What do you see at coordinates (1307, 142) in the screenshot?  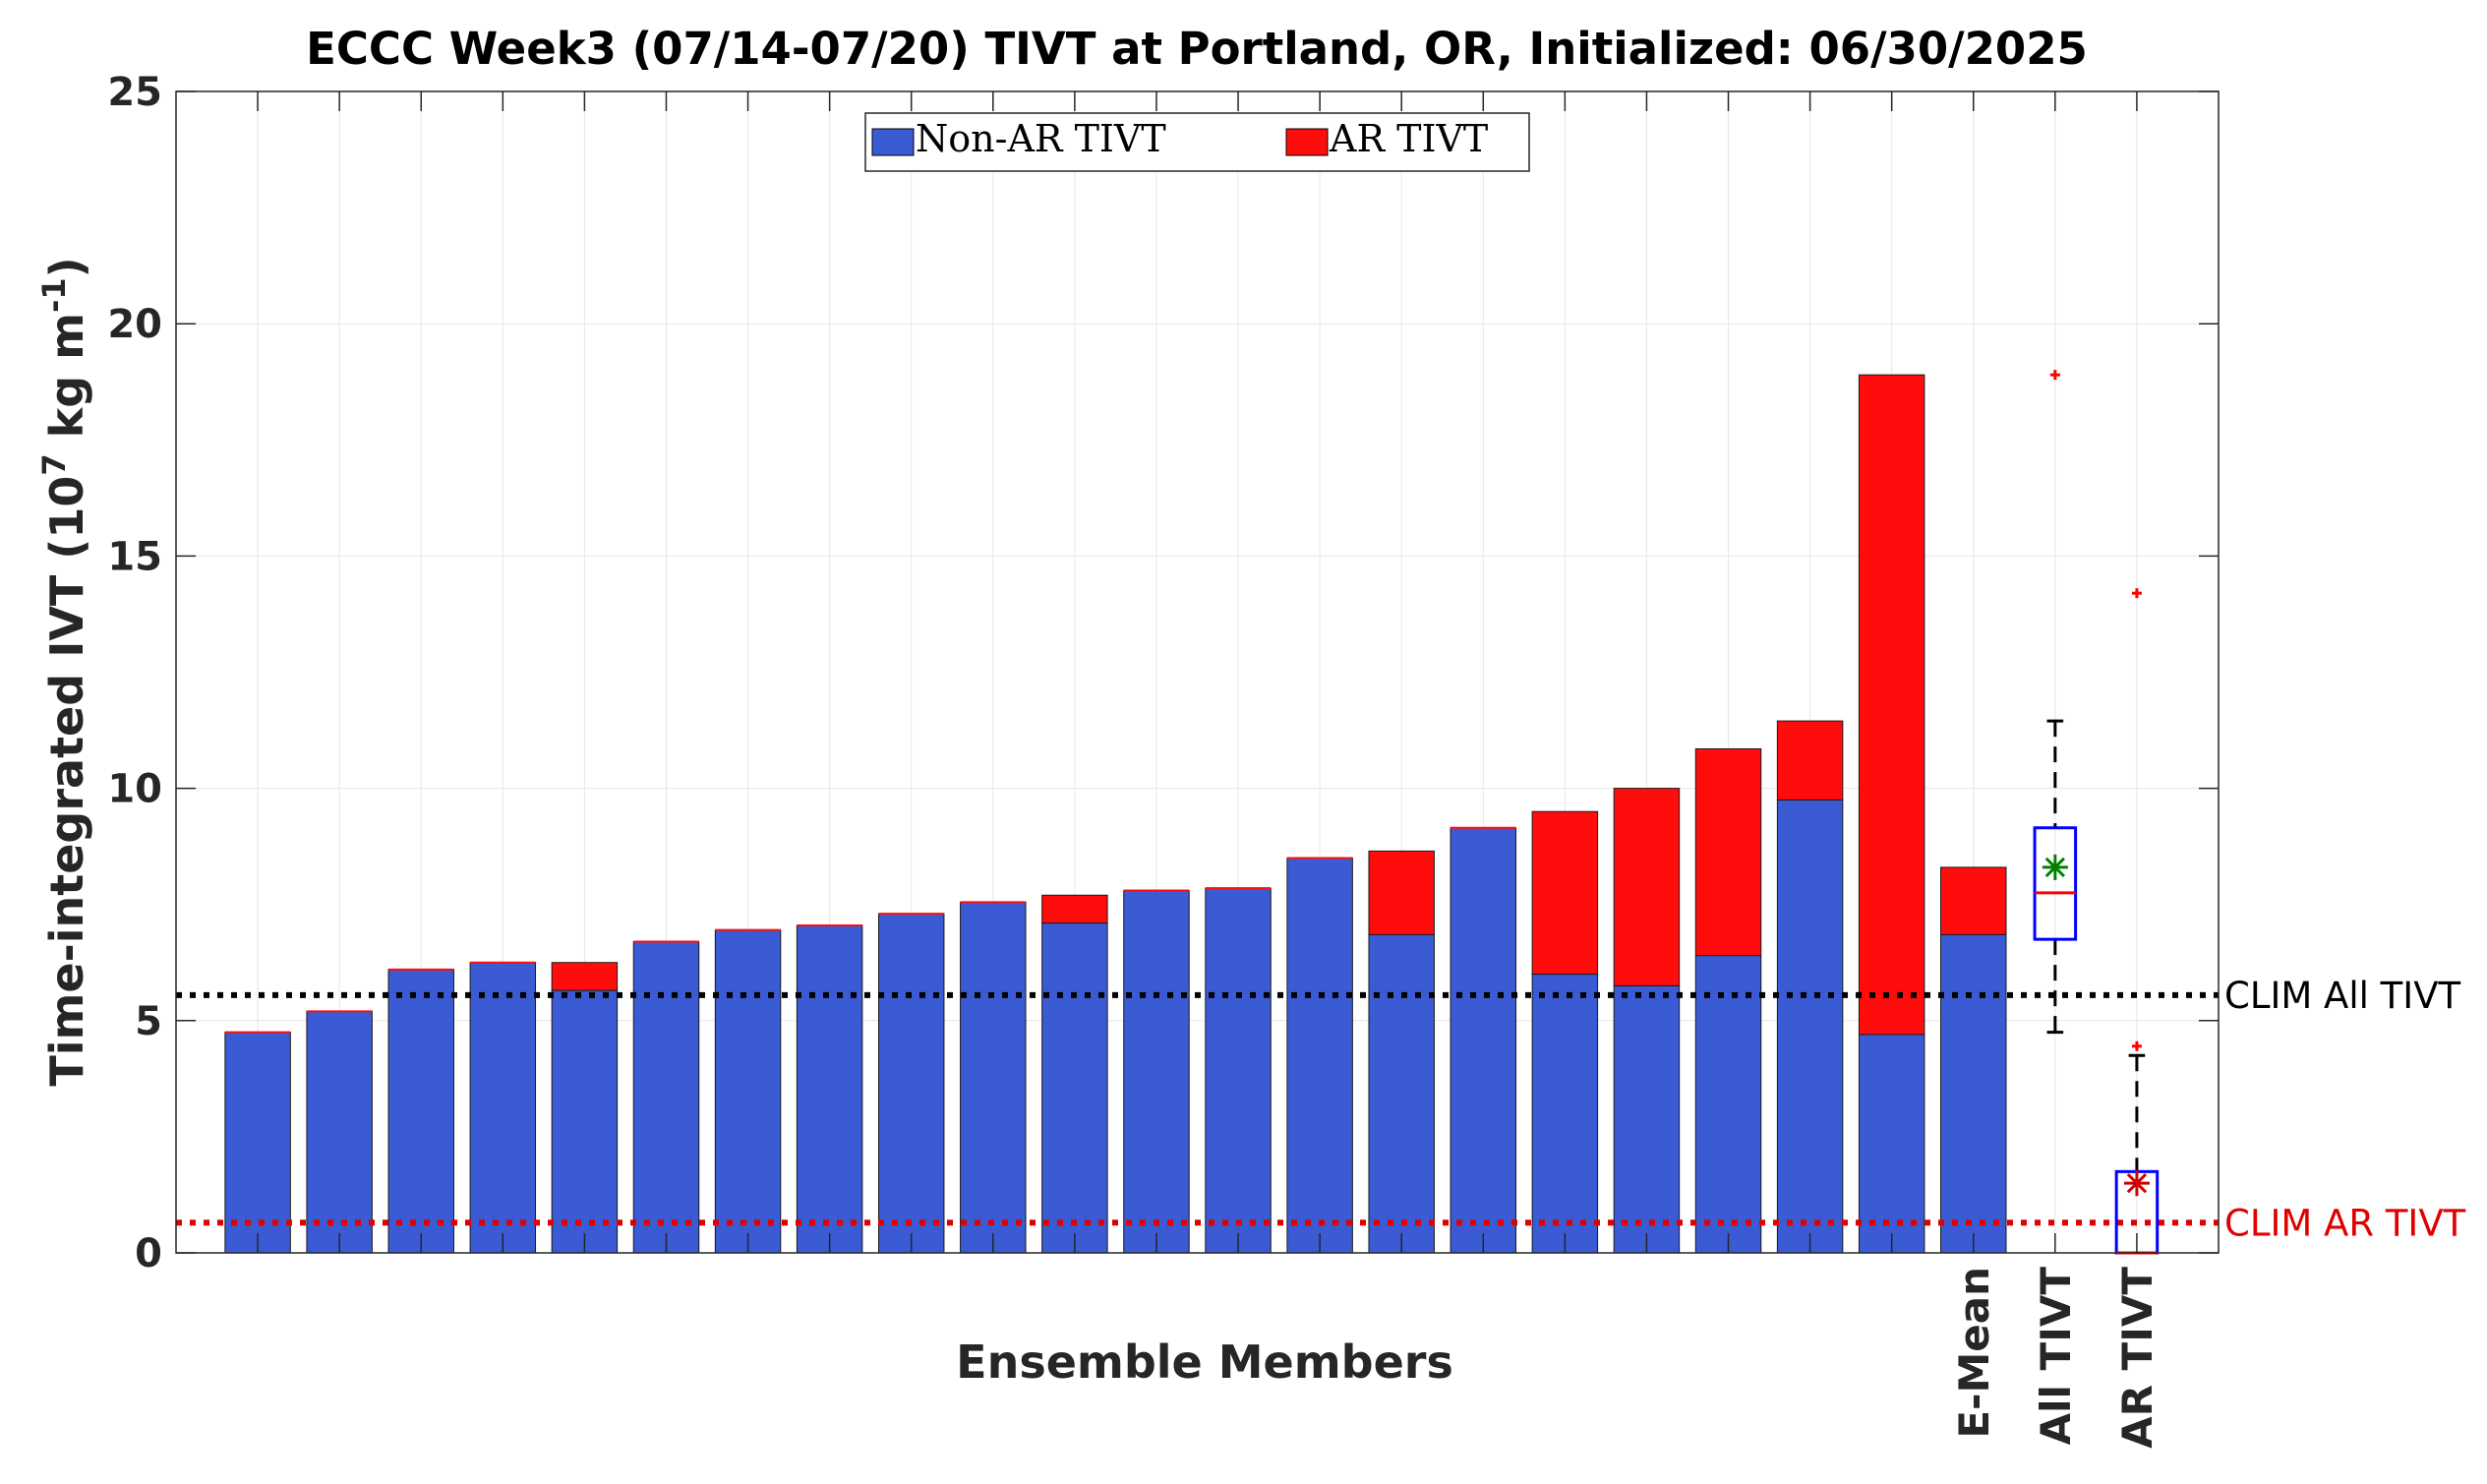 I see `legend-swatch-ar` at bounding box center [1307, 142].